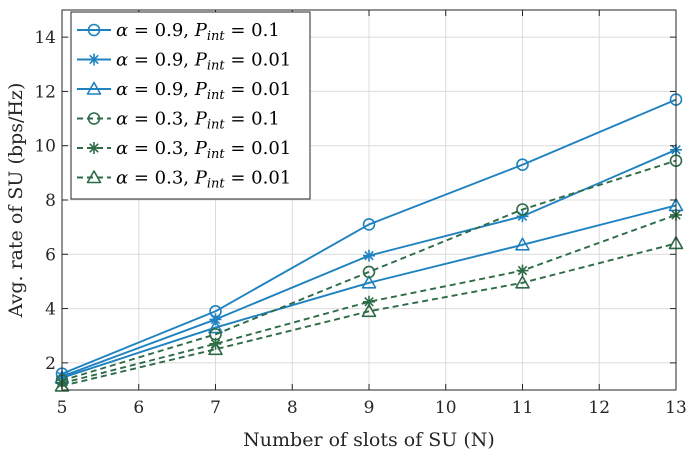  I want to click on y-tick-label: 12, so click(45, 92).